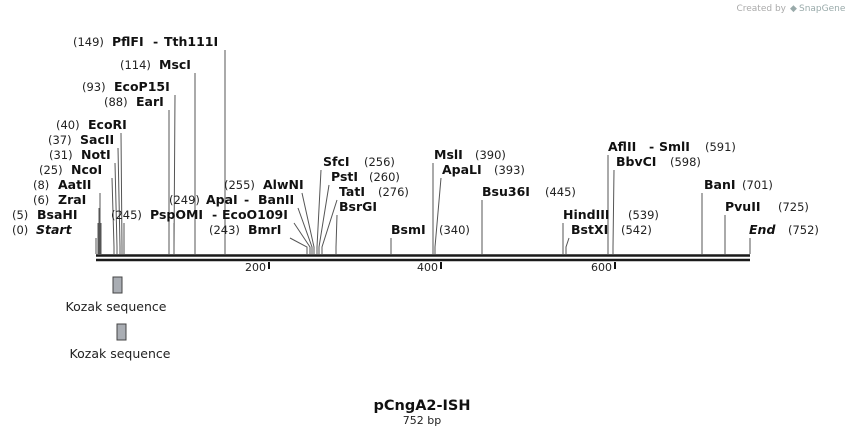 The height and width of the screenshot is (435, 846). Describe the element at coordinates (344, 176) in the screenshot. I see `svg-text: PstI` at that location.